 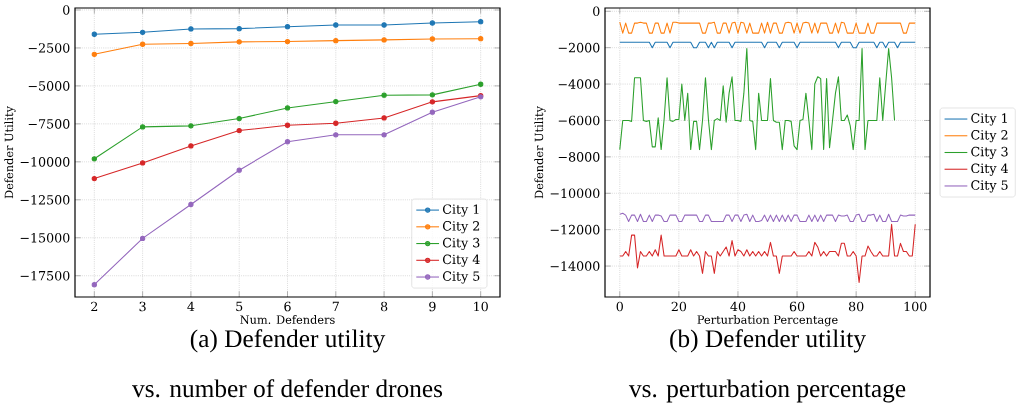 What do you see at coordinates (856, 306) in the screenshot?
I see `x-tick-label: 80` at bounding box center [856, 306].